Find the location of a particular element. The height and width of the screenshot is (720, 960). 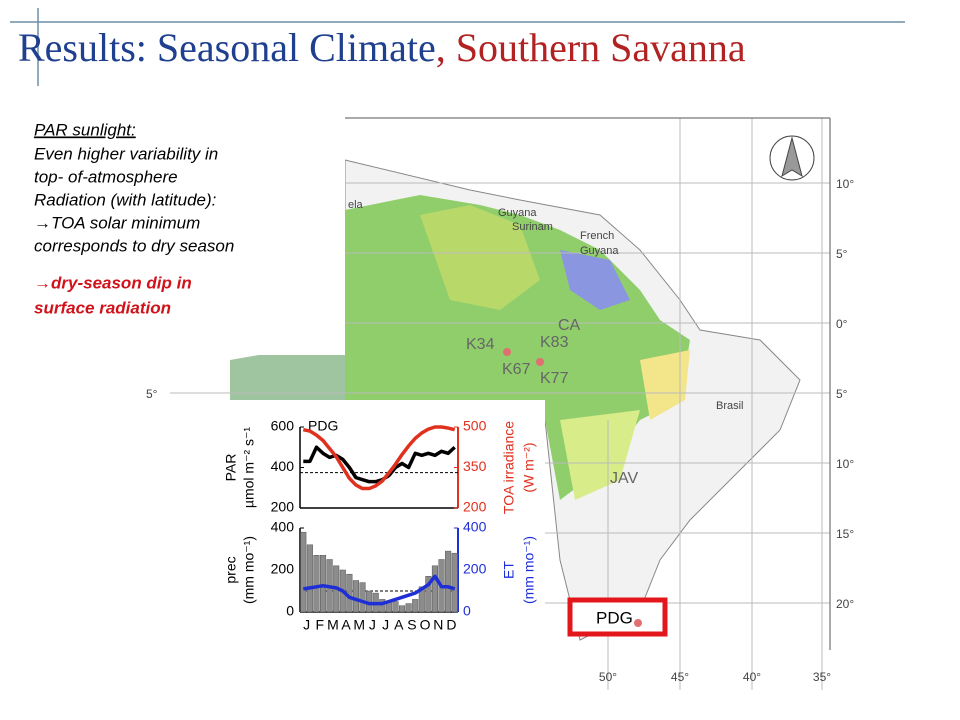

highlight-line: →dry-season dip in is located at coordinates (113, 282).